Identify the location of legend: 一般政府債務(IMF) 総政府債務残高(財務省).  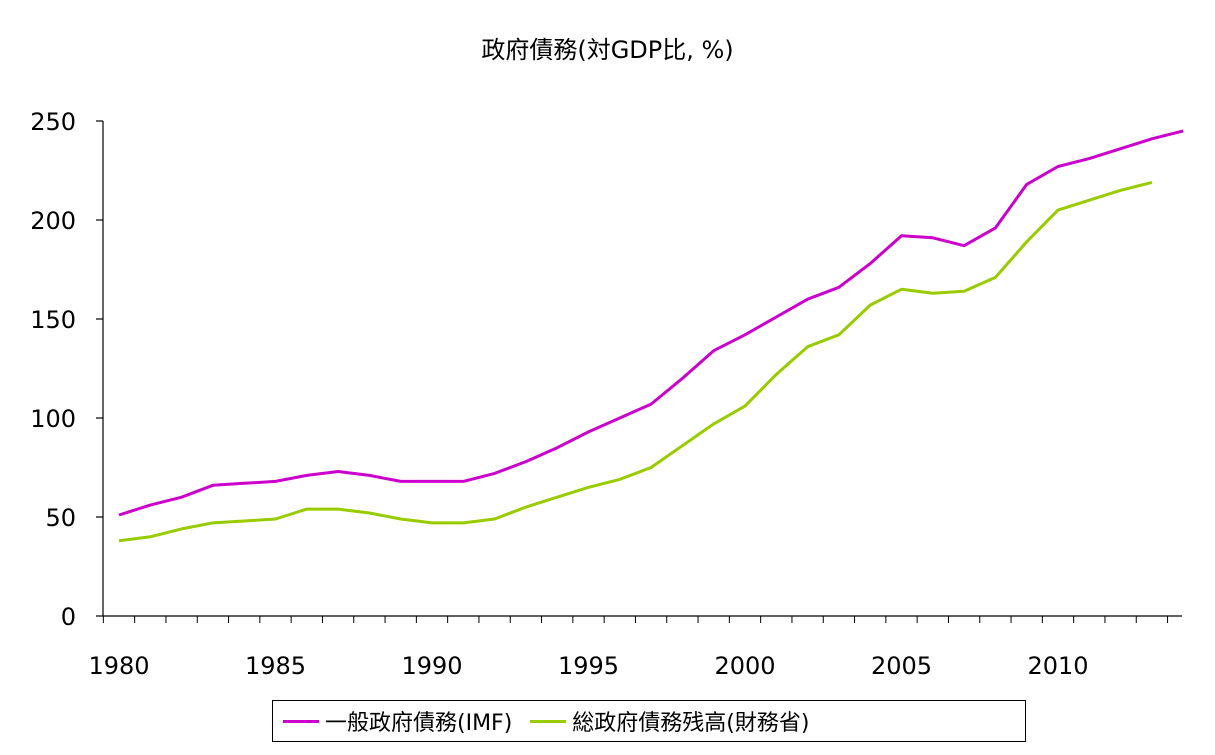
(649, 721).